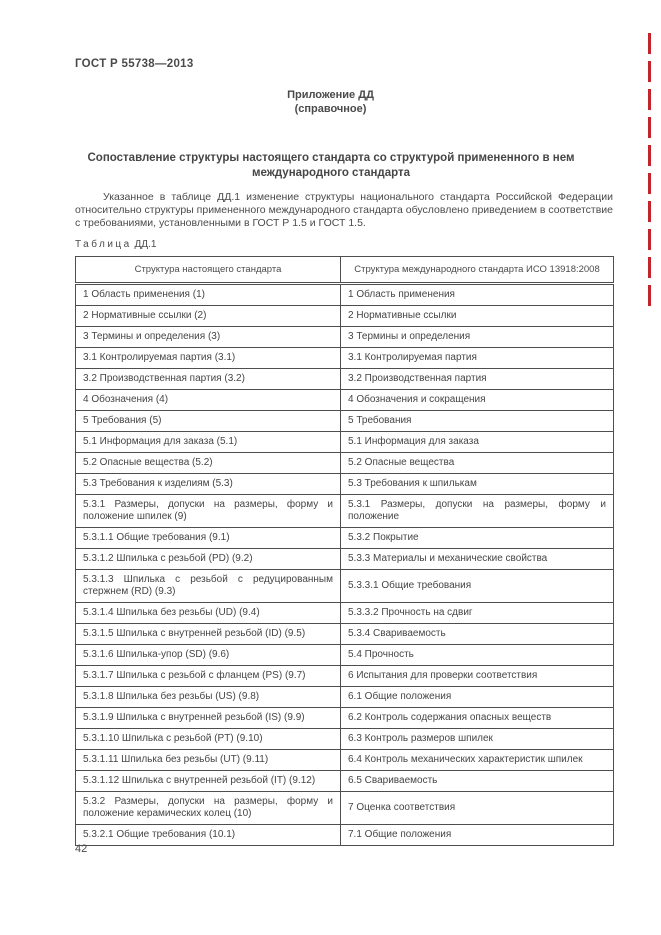 The height and width of the screenshot is (935, 661). I want to click on table-cell-right: 5.3.3 Материалы и механические свойства, so click(477, 559).